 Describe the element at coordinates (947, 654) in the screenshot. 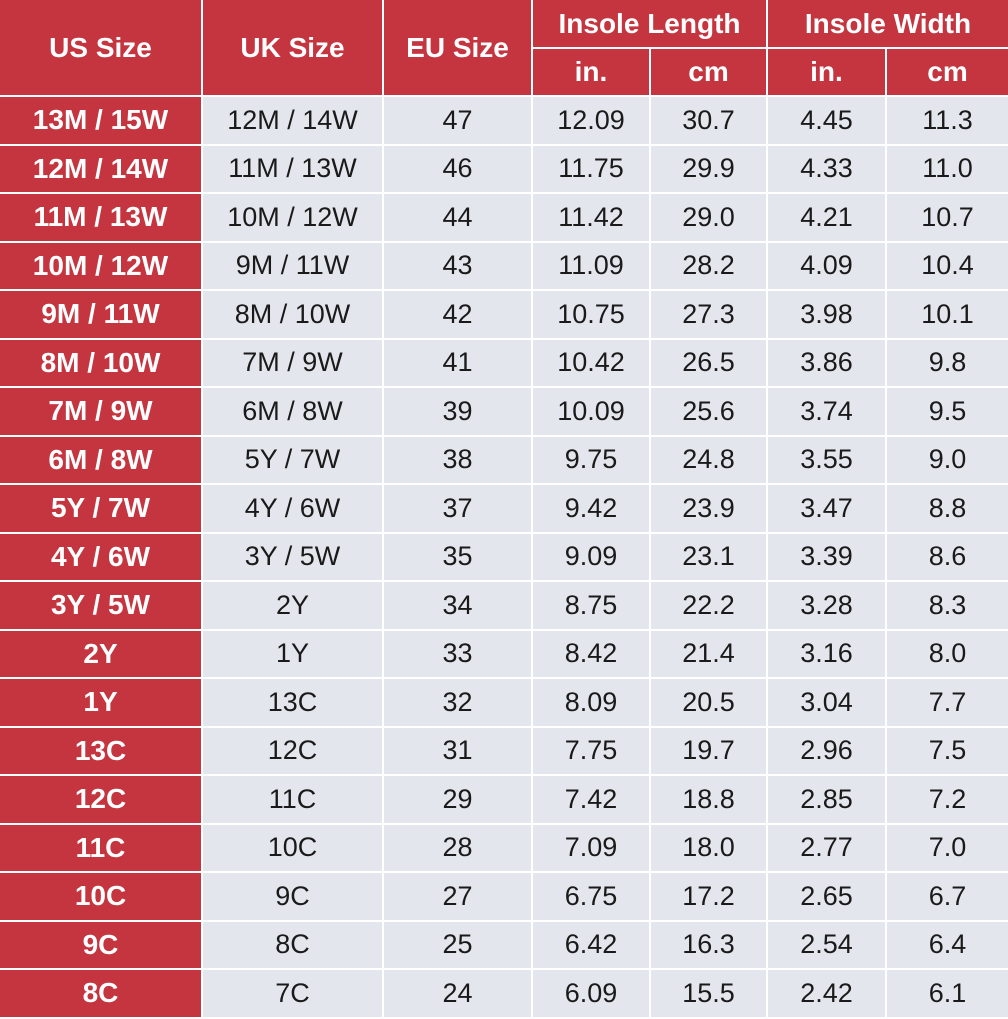

I see `insole-width-cm-cell: 8.0` at that location.